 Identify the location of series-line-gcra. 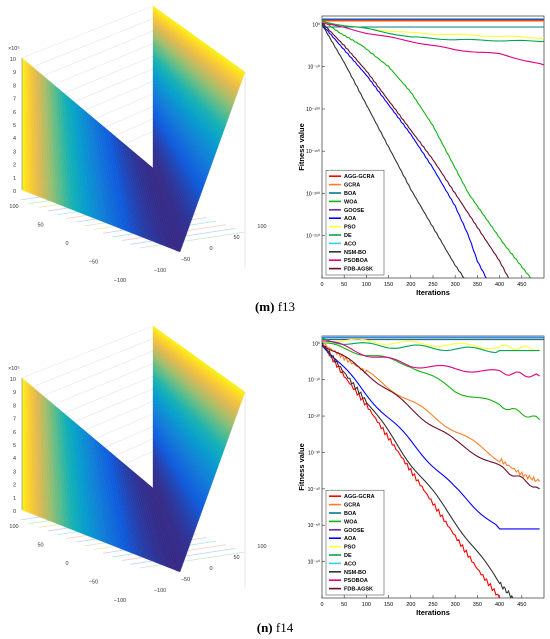
(431, 412).